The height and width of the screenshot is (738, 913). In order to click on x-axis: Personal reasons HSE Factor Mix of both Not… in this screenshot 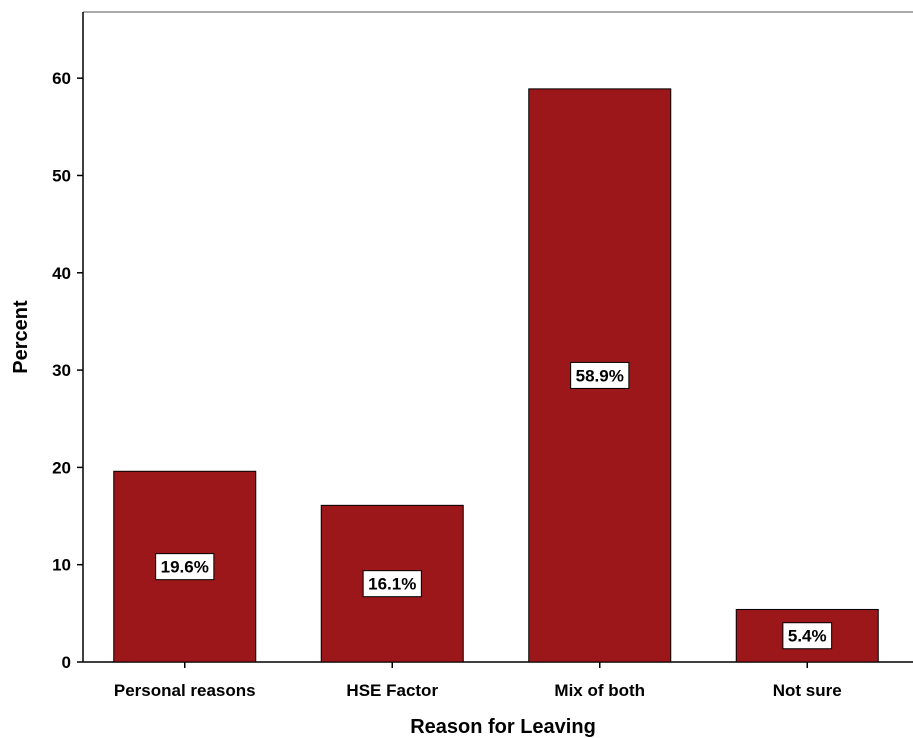, I will do `click(478, 681)`.